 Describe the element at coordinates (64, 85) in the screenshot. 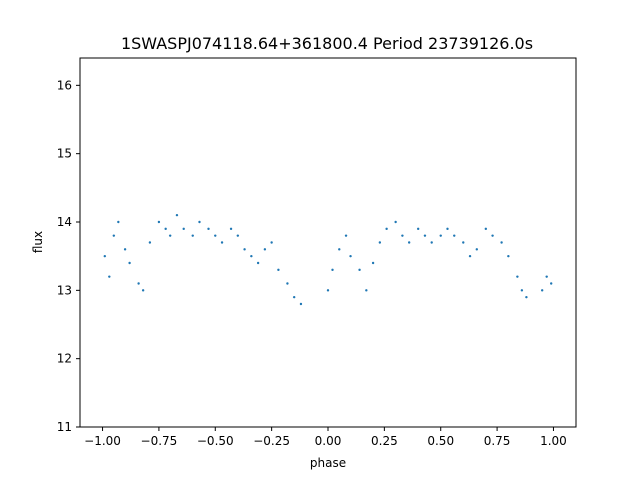

I see `y-tick-label: 16` at that location.